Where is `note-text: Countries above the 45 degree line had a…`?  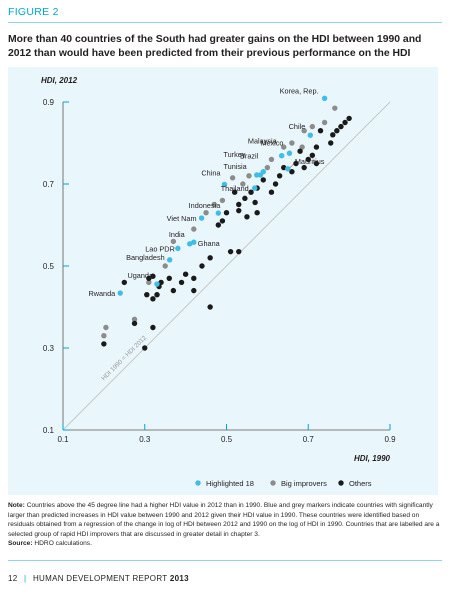 note-text: Countries above the 45 degree line had a… is located at coordinates (224, 520).